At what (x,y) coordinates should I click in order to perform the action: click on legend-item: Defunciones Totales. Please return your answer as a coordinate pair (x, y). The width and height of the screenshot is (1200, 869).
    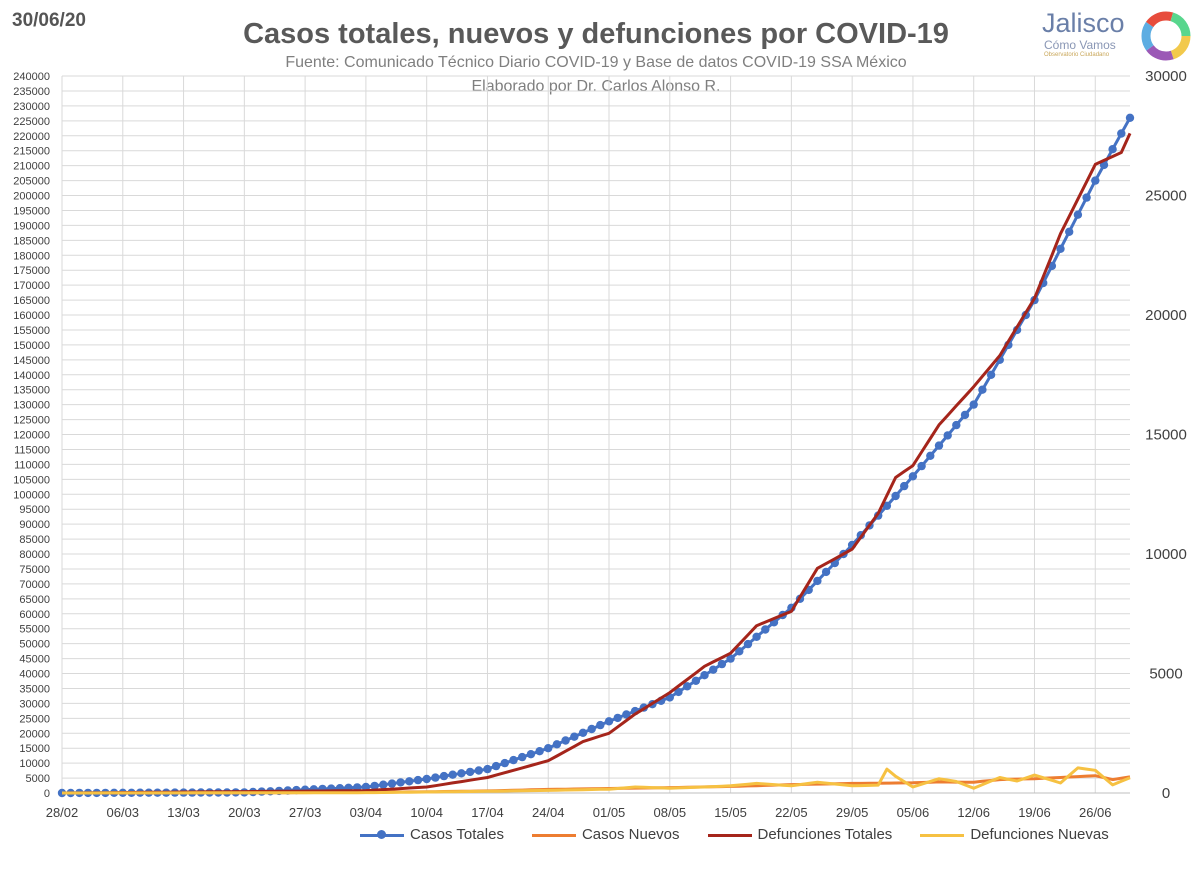
    Looking at the image, I should click on (800, 834).